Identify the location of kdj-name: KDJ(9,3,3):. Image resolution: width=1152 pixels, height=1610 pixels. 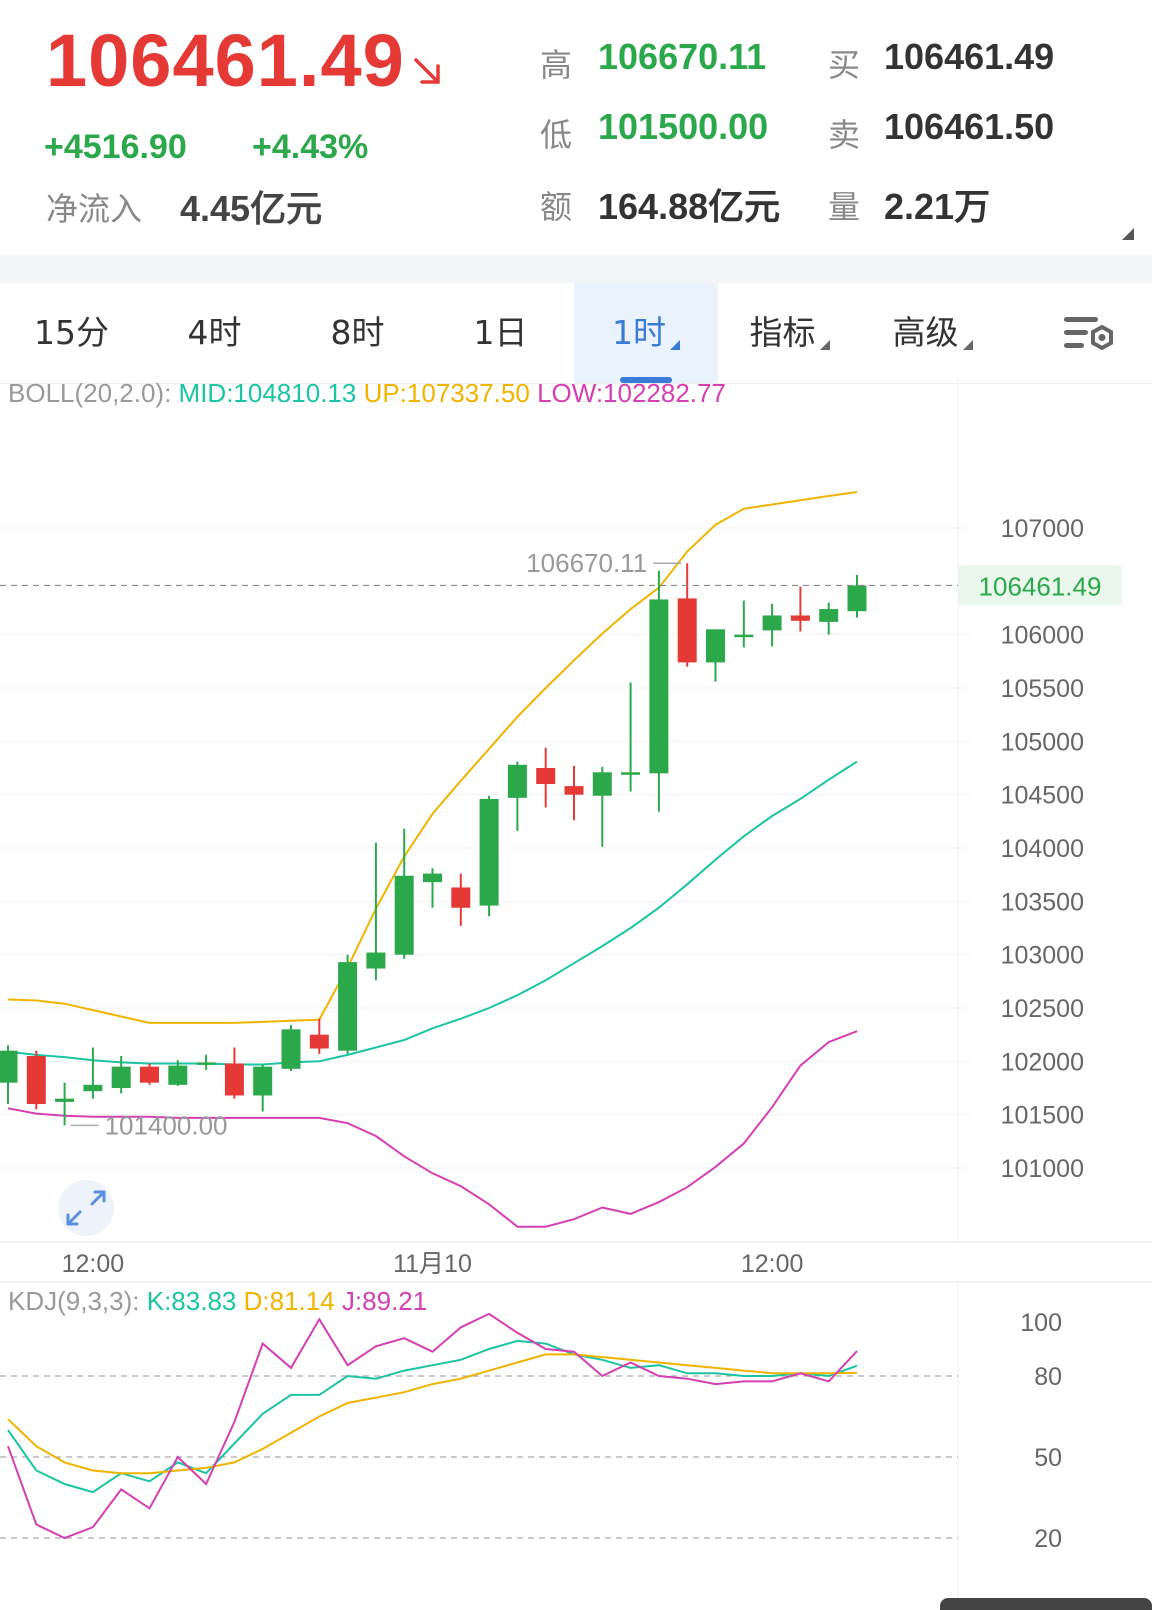
(74, 1301).